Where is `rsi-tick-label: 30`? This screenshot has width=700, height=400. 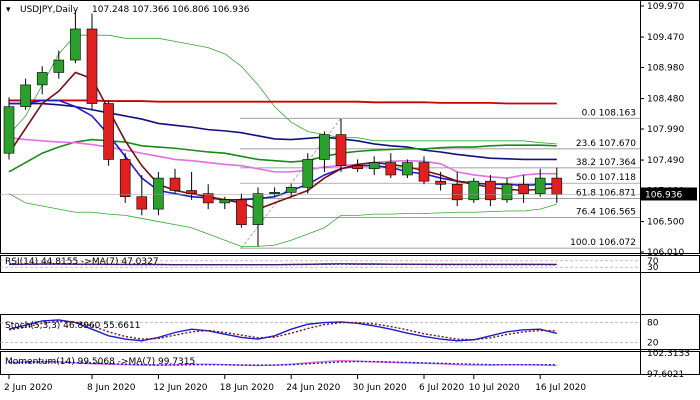 rsi-tick-label: 30 is located at coordinates (653, 268).